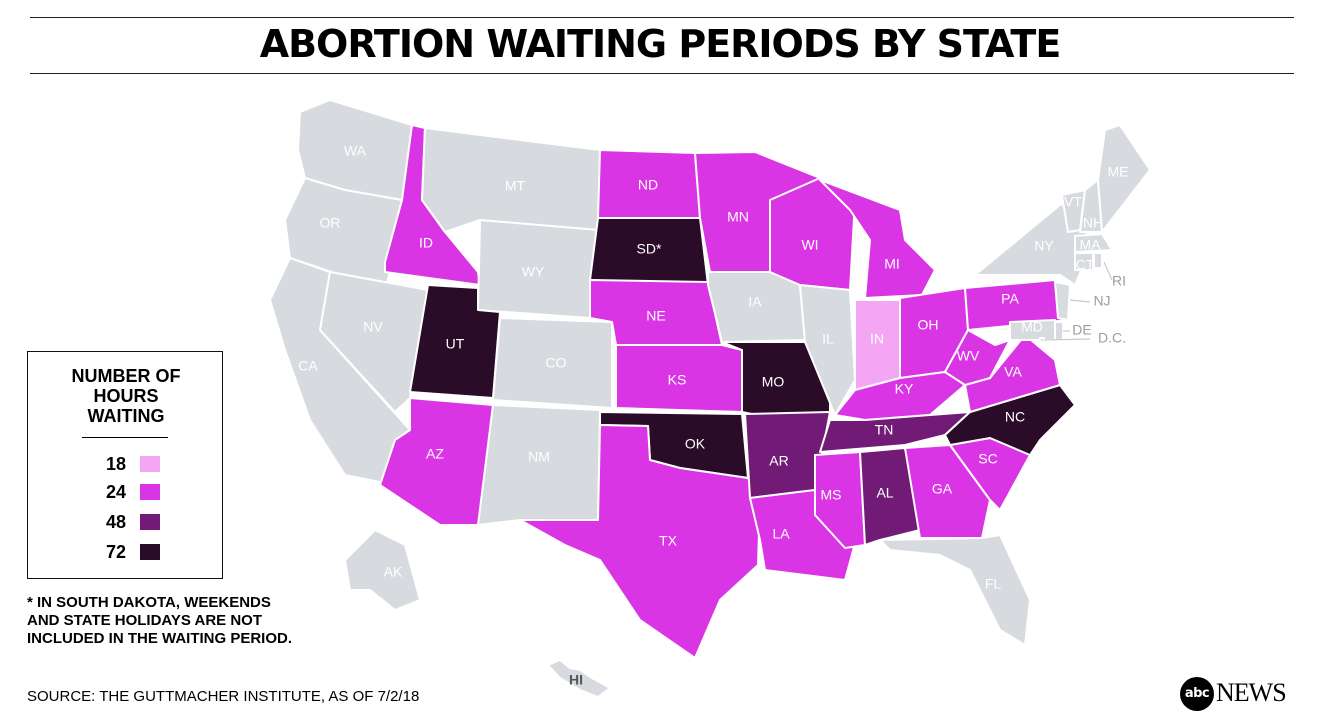 Image resolution: width=1320 pixels, height=720 pixels. What do you see at coordinates (1093, 223) in the screenshot?
I see `state-label: NH` at bounding box center [1093, 223].